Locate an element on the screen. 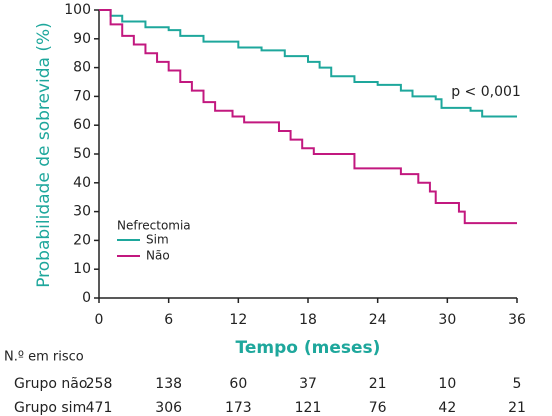 Image resolution: width=552 pixels, height=416 pixels. risk-value: 306 is located at coordinates (168, 408).